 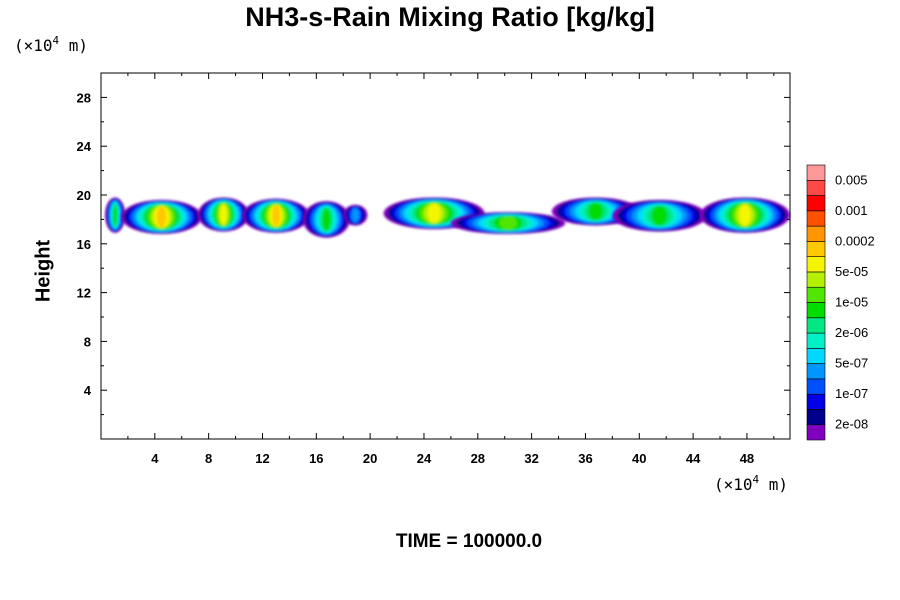 What do you see at coordinates (447, 217) in the screenshot?
I see `contour-field` at bounding box center [447, 217].